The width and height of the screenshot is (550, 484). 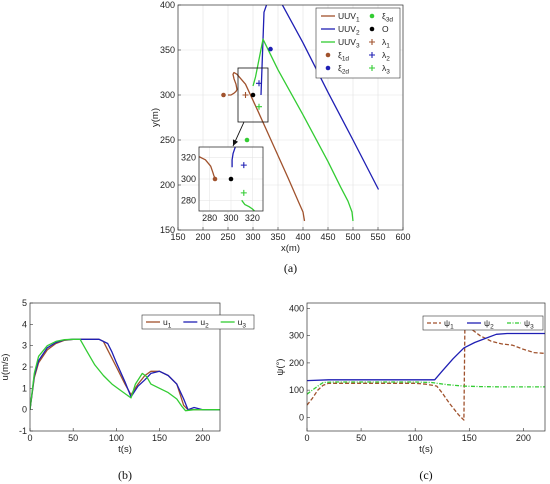 I want to click on x-axis-label: x(m), so click(x=290, y=248).